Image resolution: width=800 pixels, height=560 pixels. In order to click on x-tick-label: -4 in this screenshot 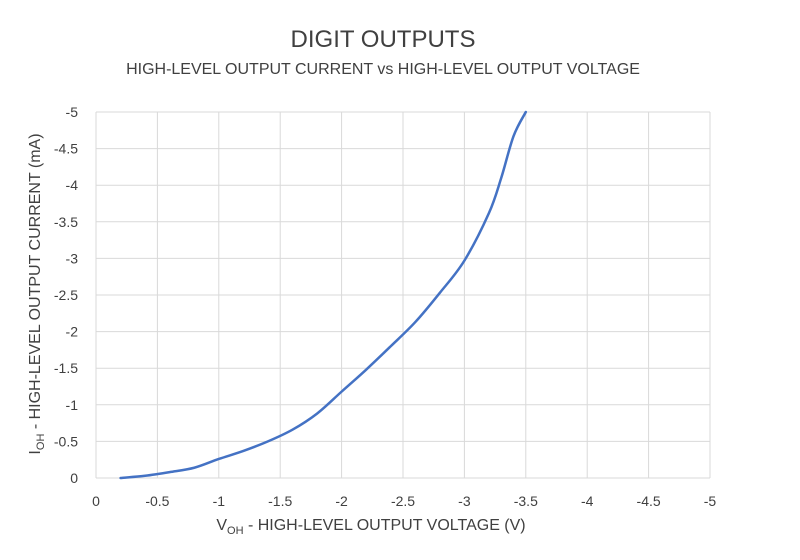, I will do `click(587, 501)`.